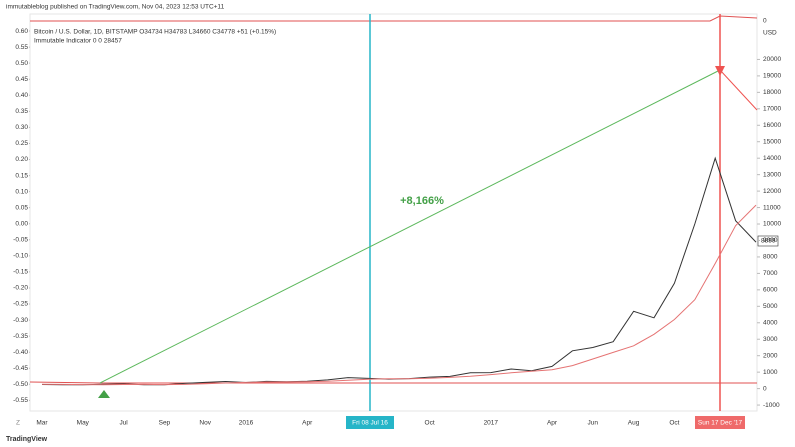 The height and width of the screenshot is (447, 795). Describe the element at coordinates (720, 71) in the screenshot. I see `peak-marker` at that location.